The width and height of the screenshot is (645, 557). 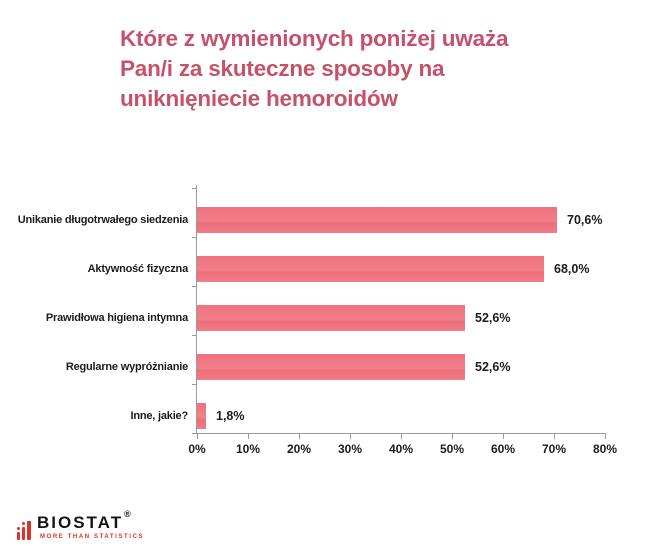 I want to click on x-axis-line, so click(x=400, y=433).